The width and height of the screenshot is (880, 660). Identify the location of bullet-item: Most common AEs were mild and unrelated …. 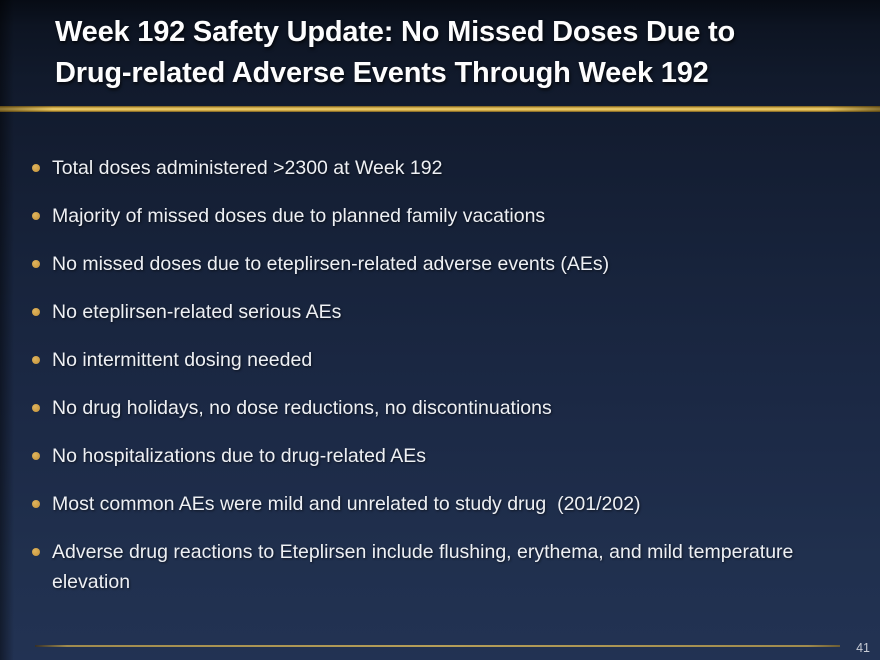
(439, 504).